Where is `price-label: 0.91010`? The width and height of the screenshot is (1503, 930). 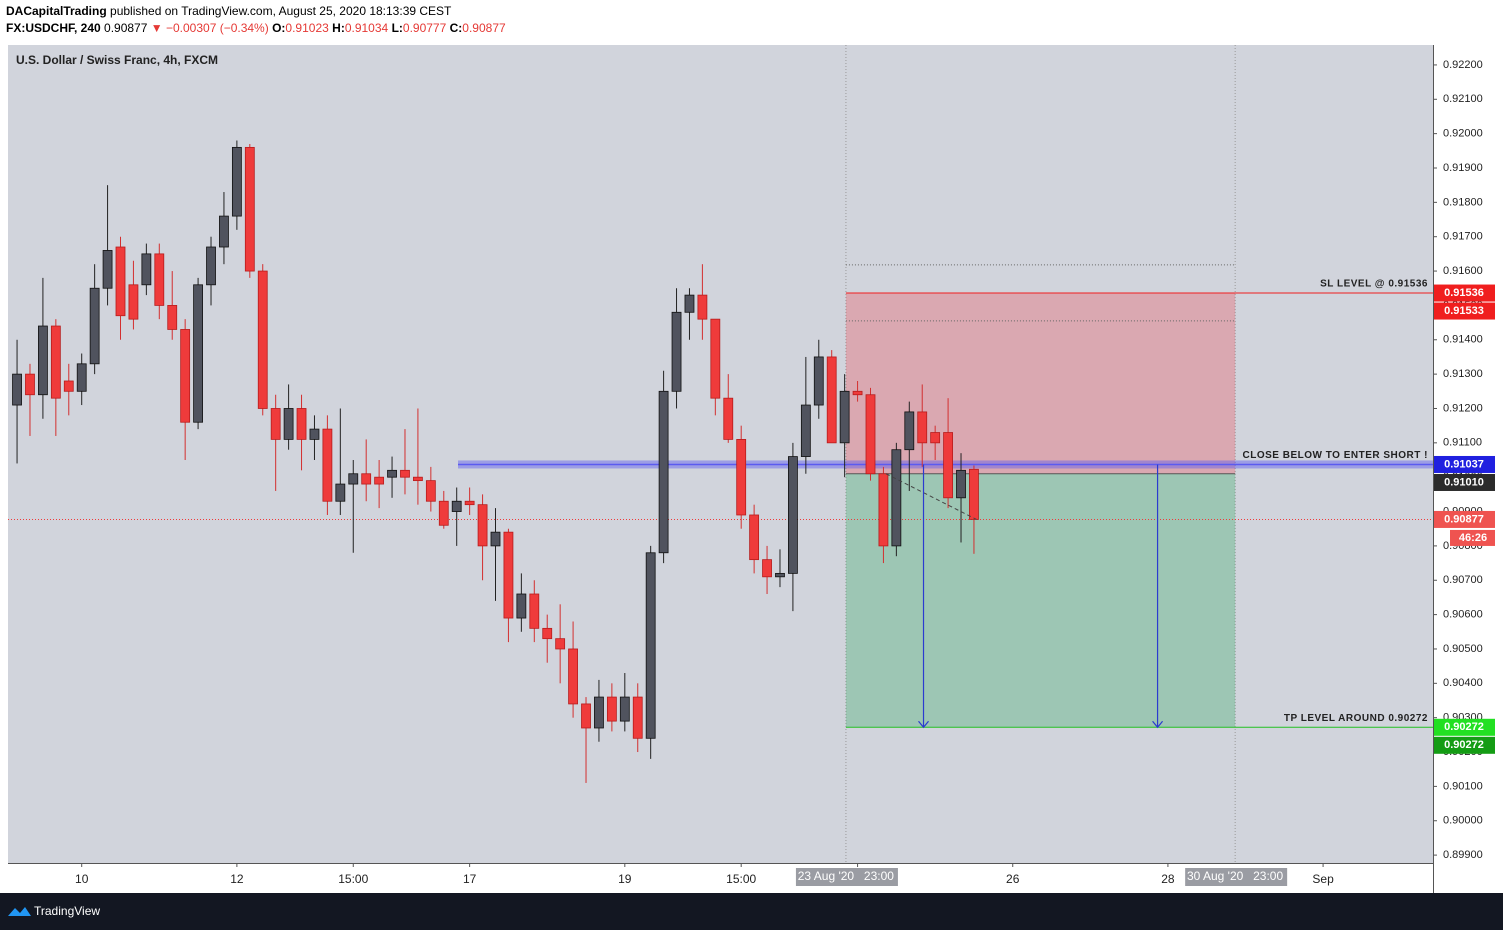
price-label: 0.91010 is located at coordinates (1464, 482).